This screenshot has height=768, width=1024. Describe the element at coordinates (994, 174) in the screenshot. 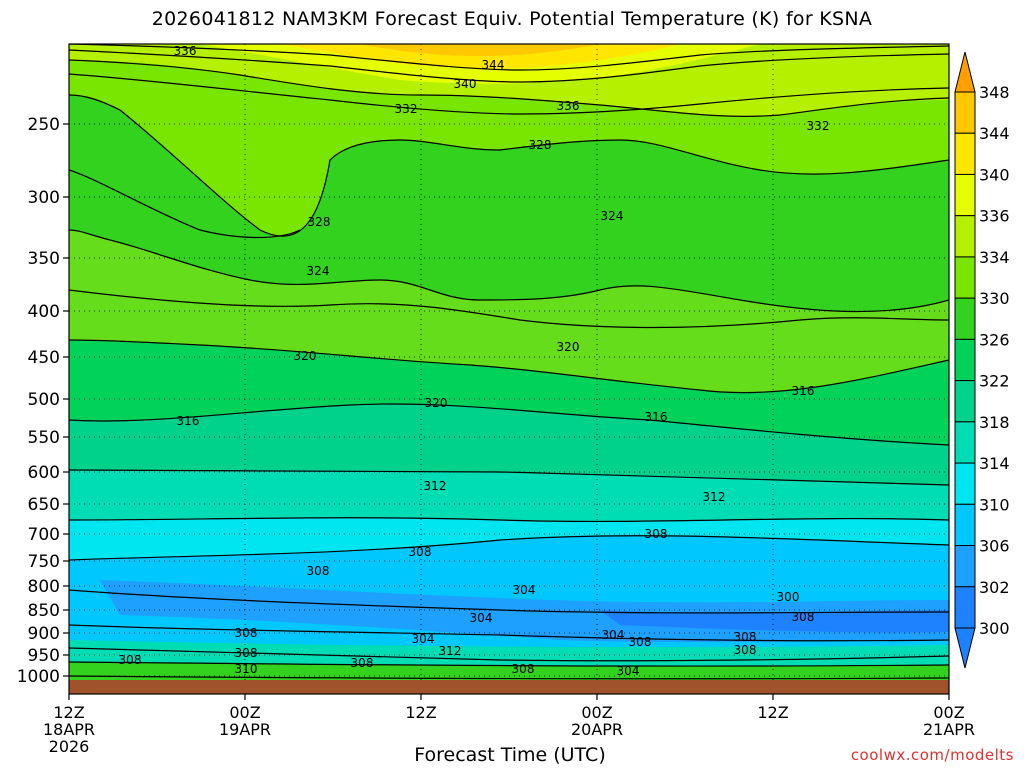

I see `colorbar-label: 340` at that location.